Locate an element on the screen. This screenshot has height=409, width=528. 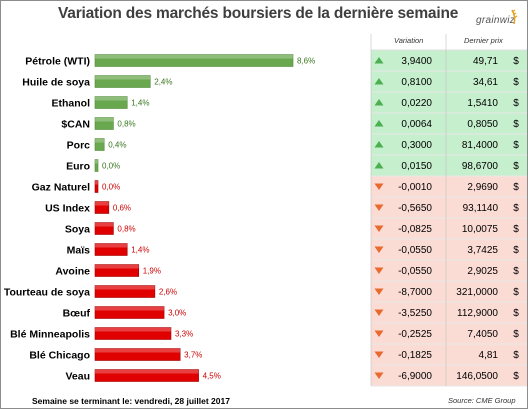
price-value: 0,8050 is located at coordinates (482, 124).